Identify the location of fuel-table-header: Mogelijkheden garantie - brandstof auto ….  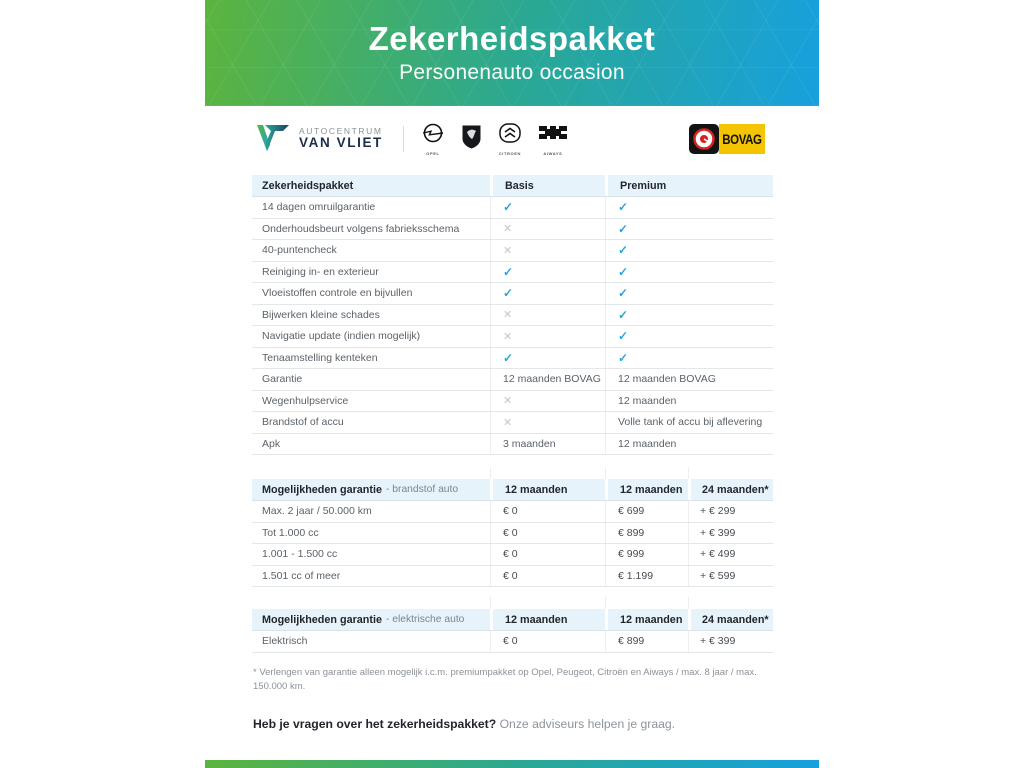
(512, 490).